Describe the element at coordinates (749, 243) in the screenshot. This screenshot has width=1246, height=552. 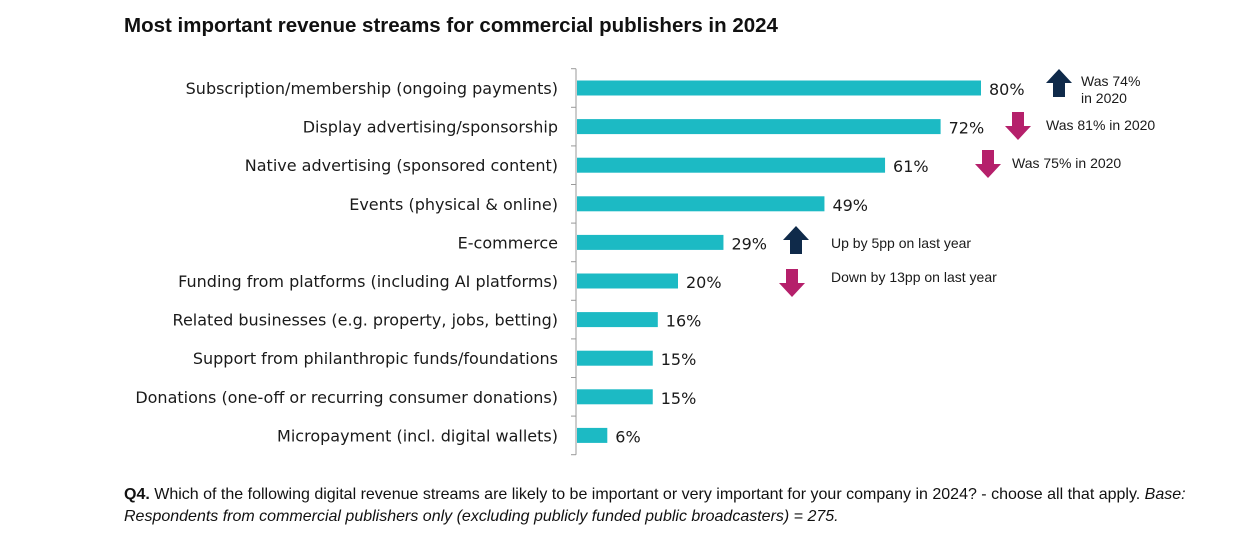
I see `value-label: 29%` at that location.